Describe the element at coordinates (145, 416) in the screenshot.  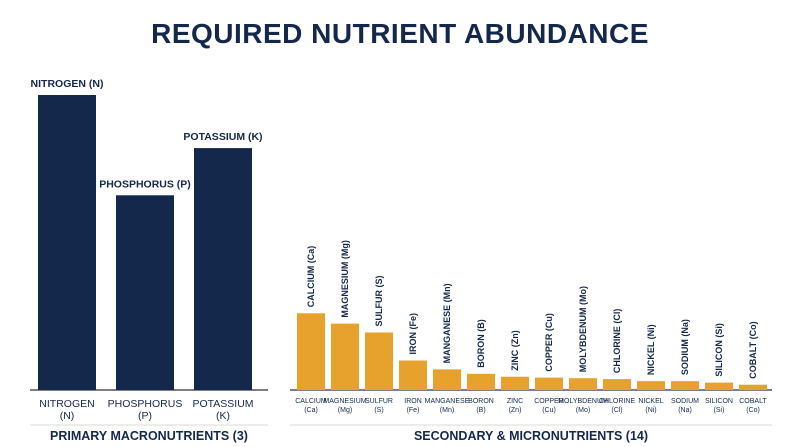
I see `tick-label-phosphorus-p-1: (P)` at that location.